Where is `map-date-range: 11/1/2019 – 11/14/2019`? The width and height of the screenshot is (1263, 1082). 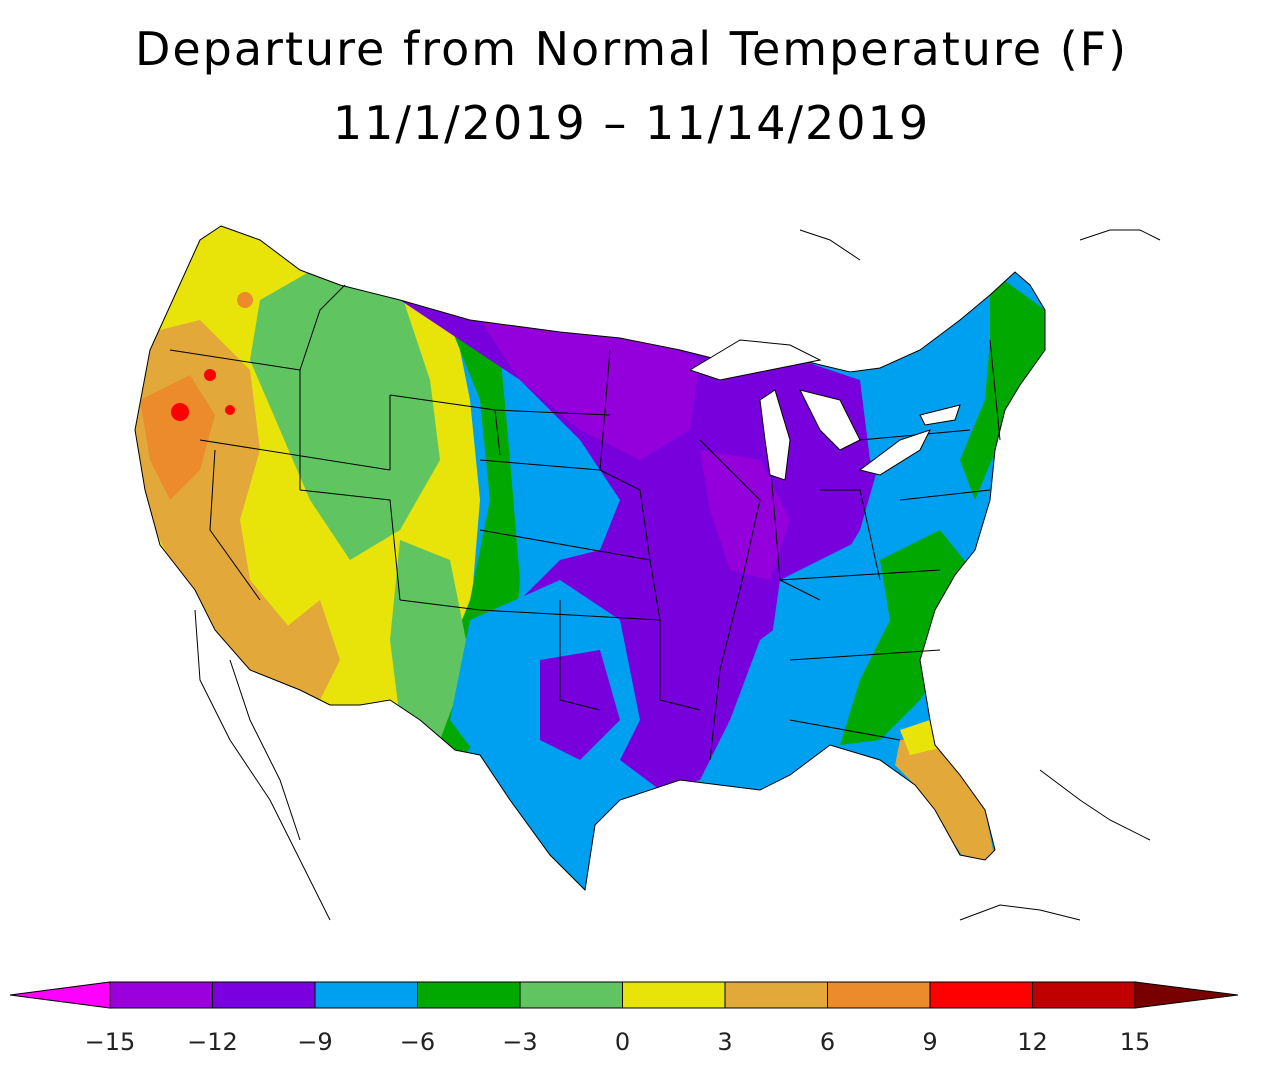
map-date-range: 11/1/2019 – 11/14/2019 is located at coordinates (631, 123).